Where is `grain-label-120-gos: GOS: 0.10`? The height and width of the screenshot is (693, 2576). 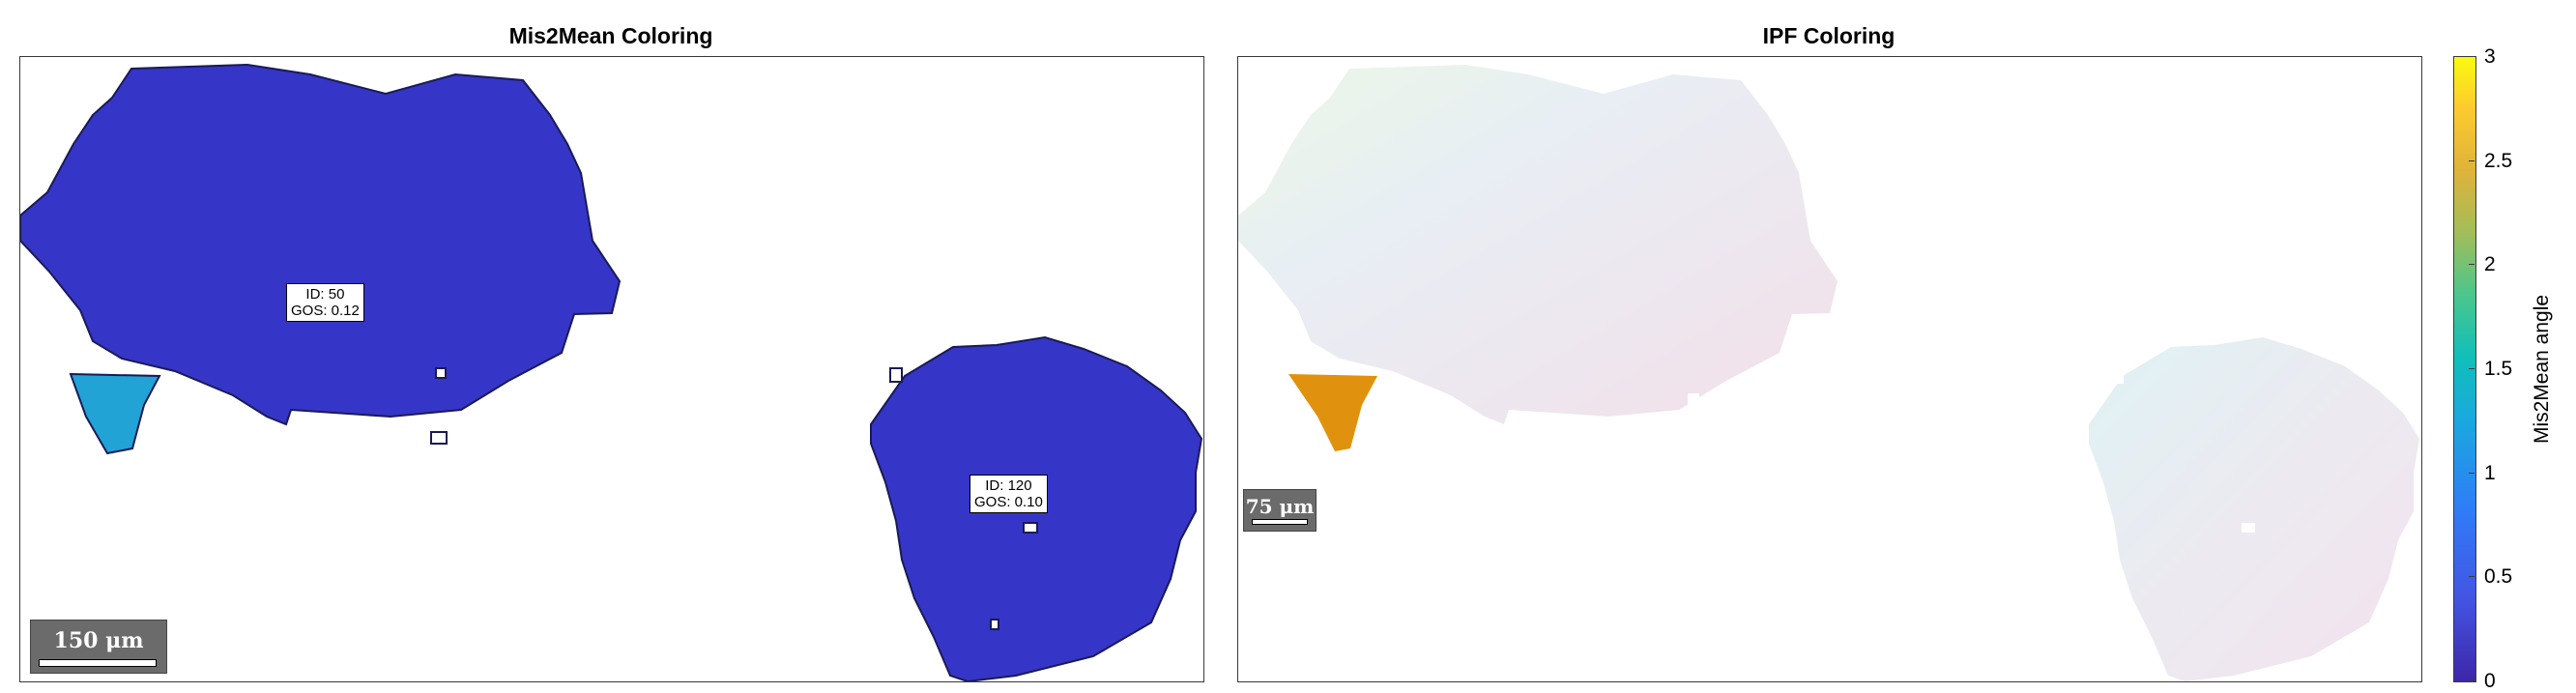
grain-label-120-gos: GOS: 0.10 is located at coordinates (1009, 502).